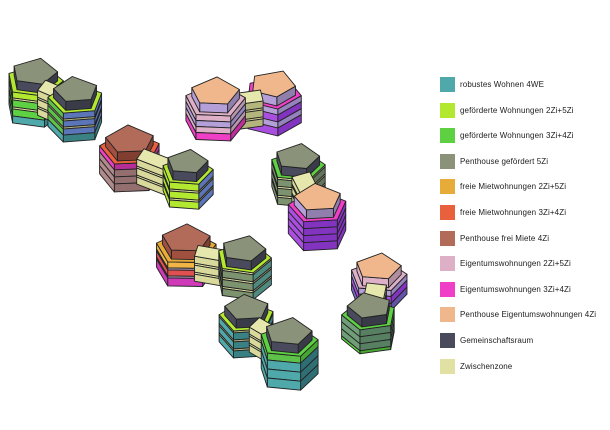 This screenshot has height=430, width=610. What do you see at coordinates (351, 345) in the screenshot?
I see `cluster7-front-floor-face` at bounding box center [351, 345].